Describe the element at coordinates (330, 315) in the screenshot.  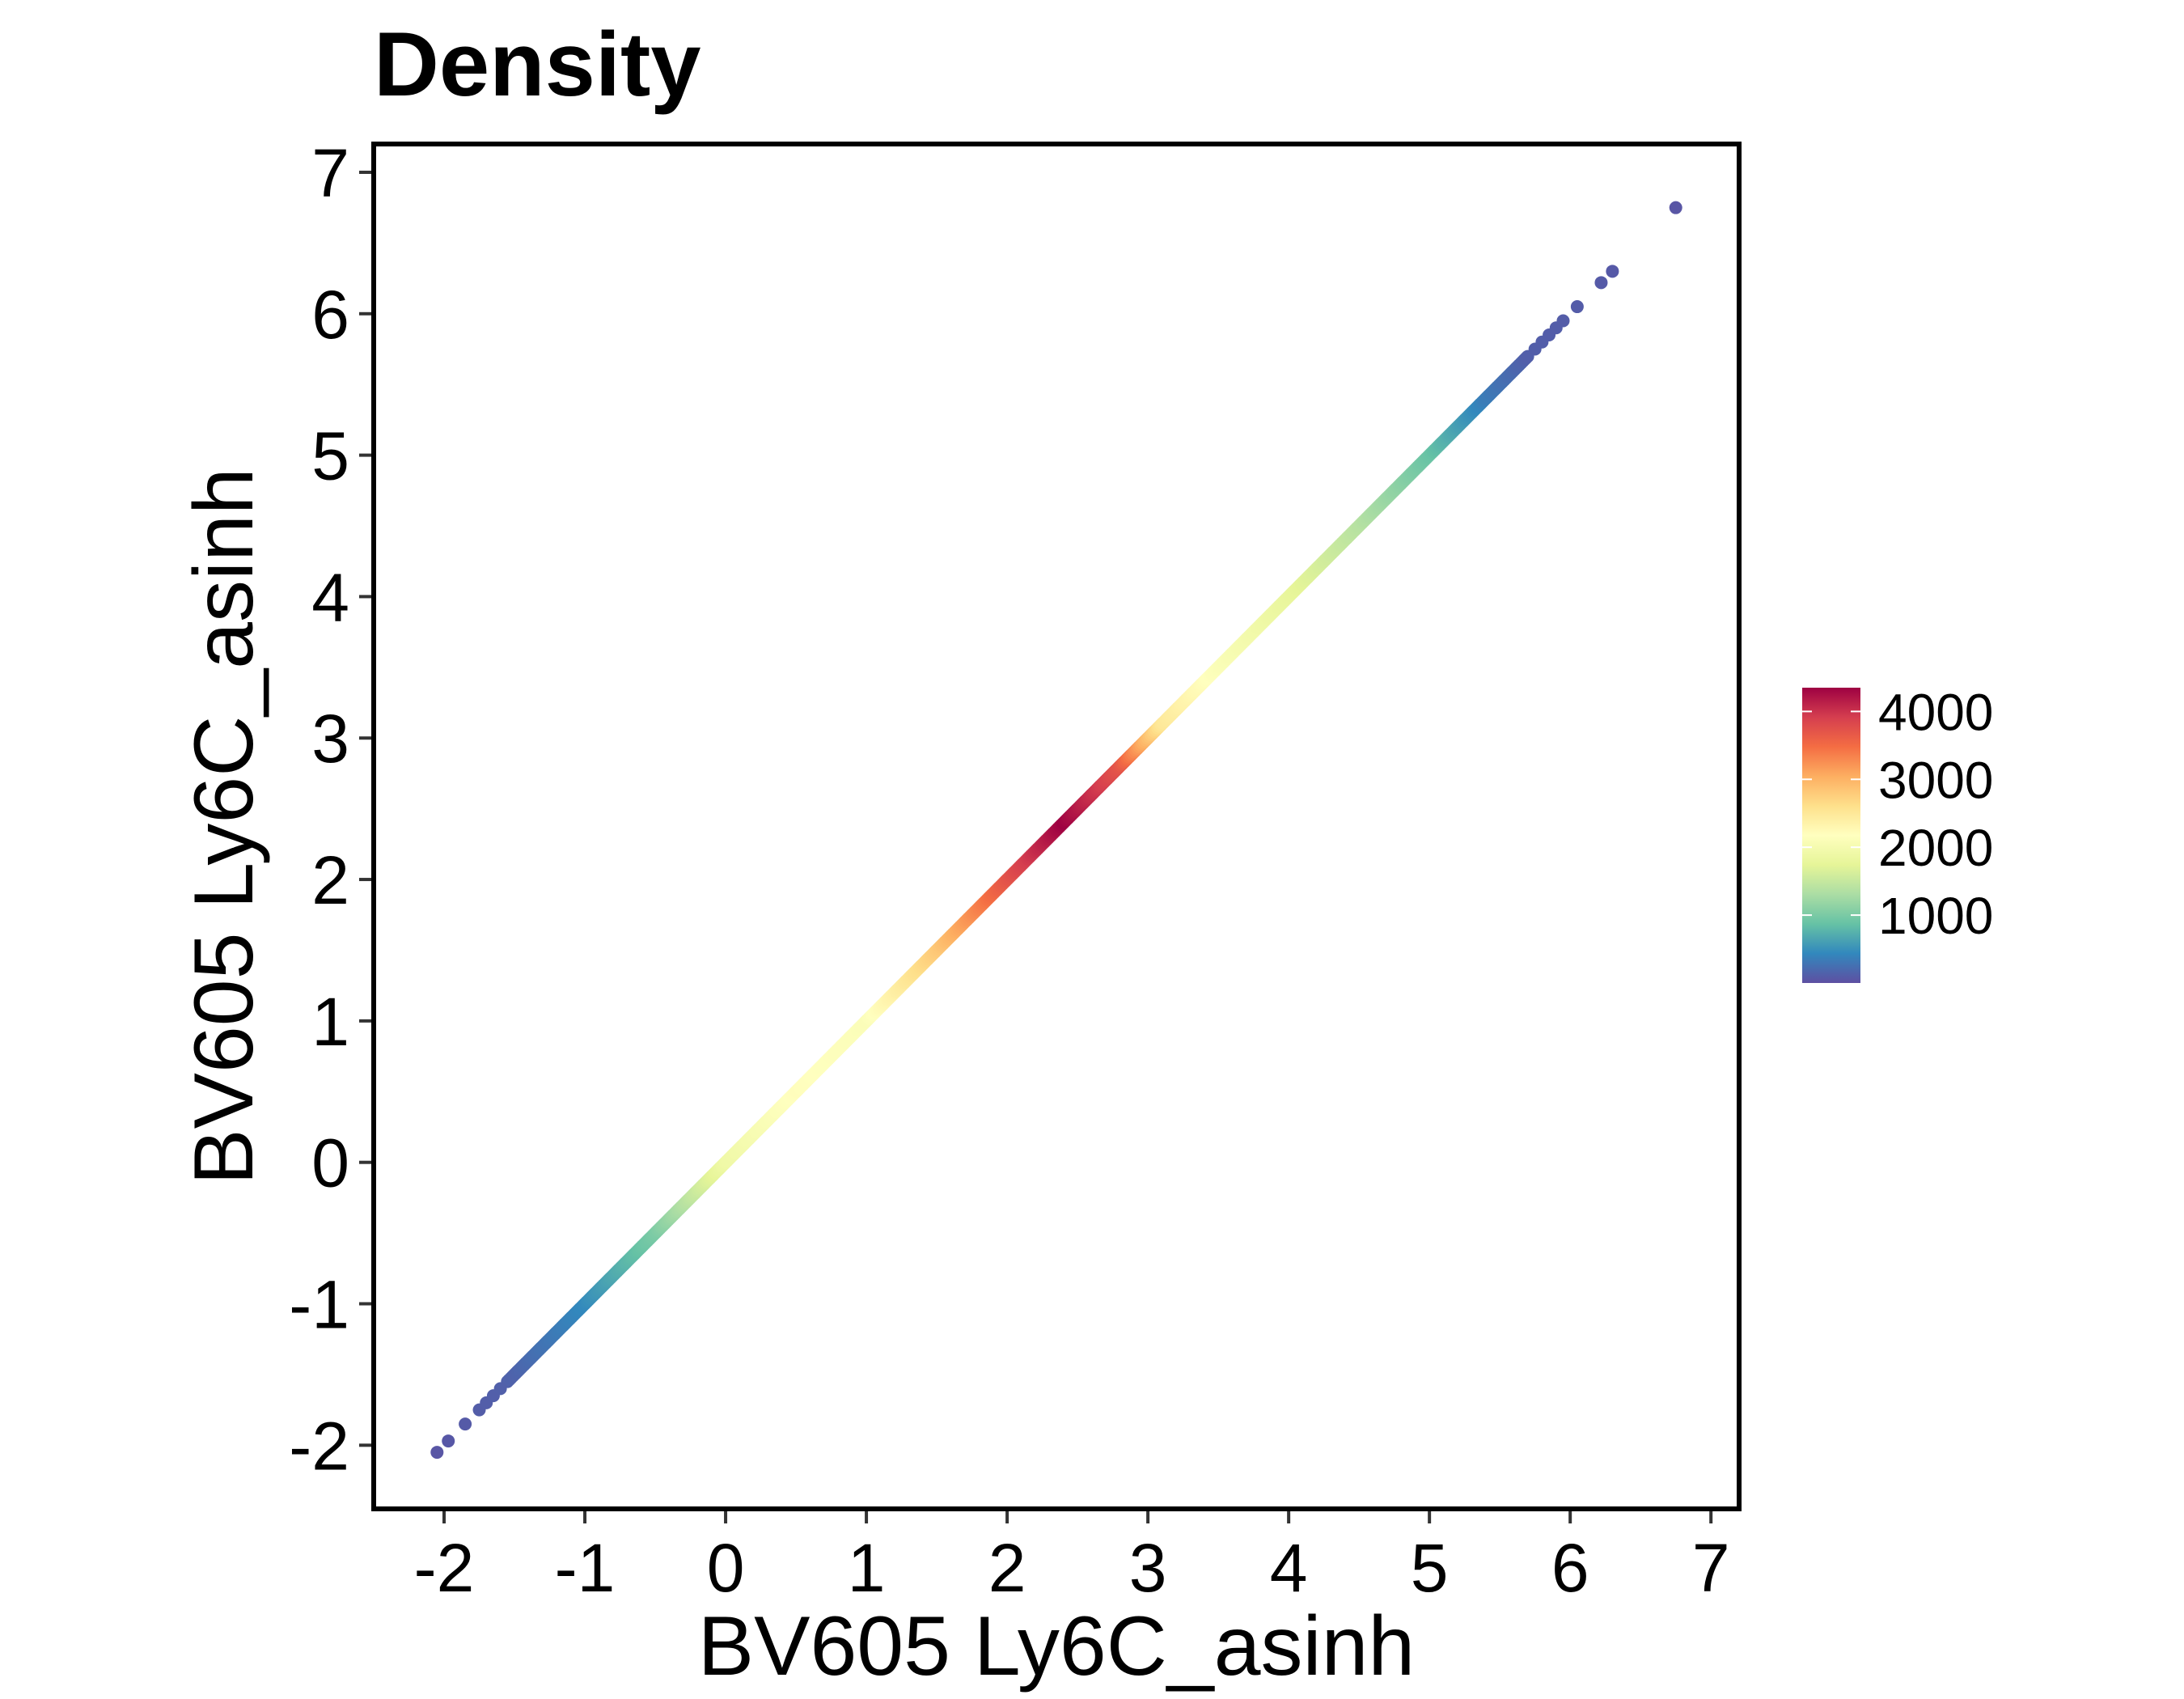
I see `y-tick-label: 6` at that location.